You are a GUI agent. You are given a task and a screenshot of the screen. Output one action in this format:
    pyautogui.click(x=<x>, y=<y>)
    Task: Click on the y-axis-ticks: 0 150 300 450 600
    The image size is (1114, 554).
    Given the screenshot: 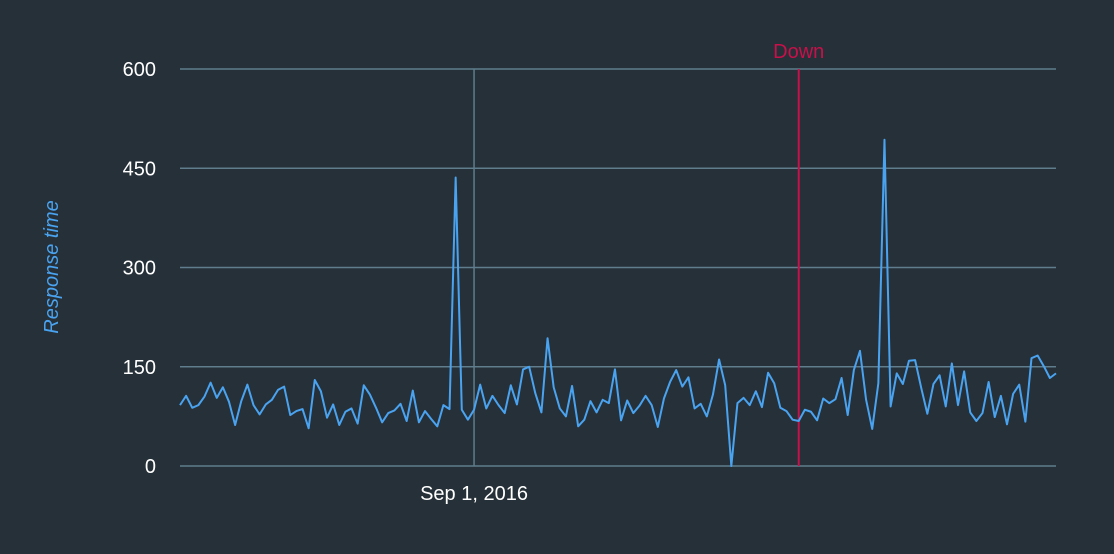 What is the action you would take?
    pyautogui.click(x=139, y=268)
    